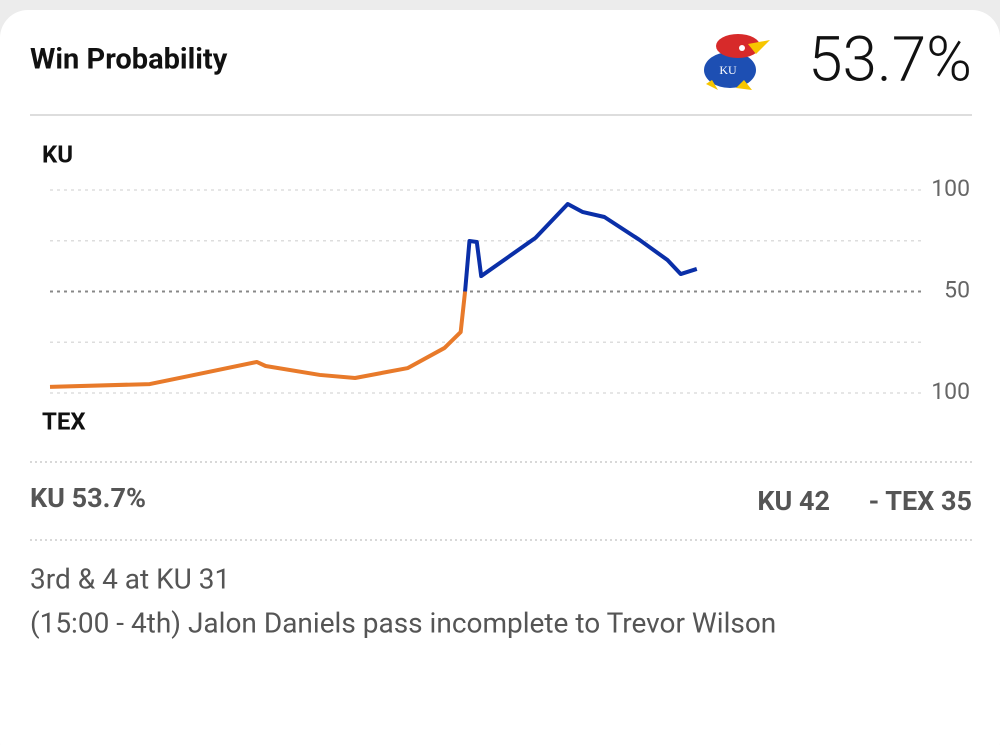 This screenshot has width=1000, height=745. Describe the element at coordinates (88, 498) in the screenshot. I see `summary-probability: KU 53.7%` at that location.